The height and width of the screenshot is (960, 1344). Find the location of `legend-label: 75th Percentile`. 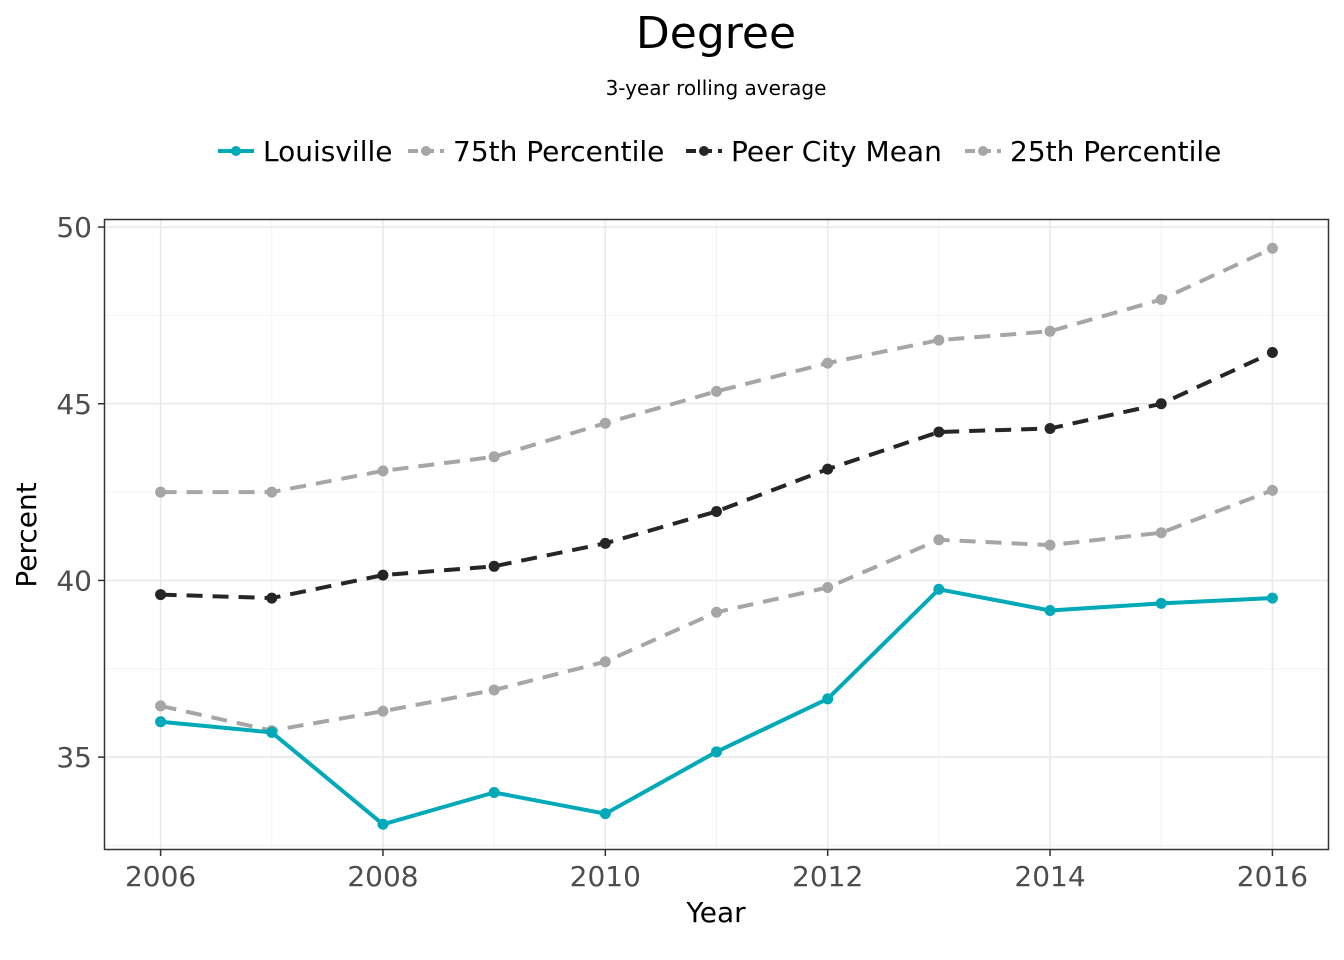

legend-label: 75th Percentile is located at coordinates (558, 151).